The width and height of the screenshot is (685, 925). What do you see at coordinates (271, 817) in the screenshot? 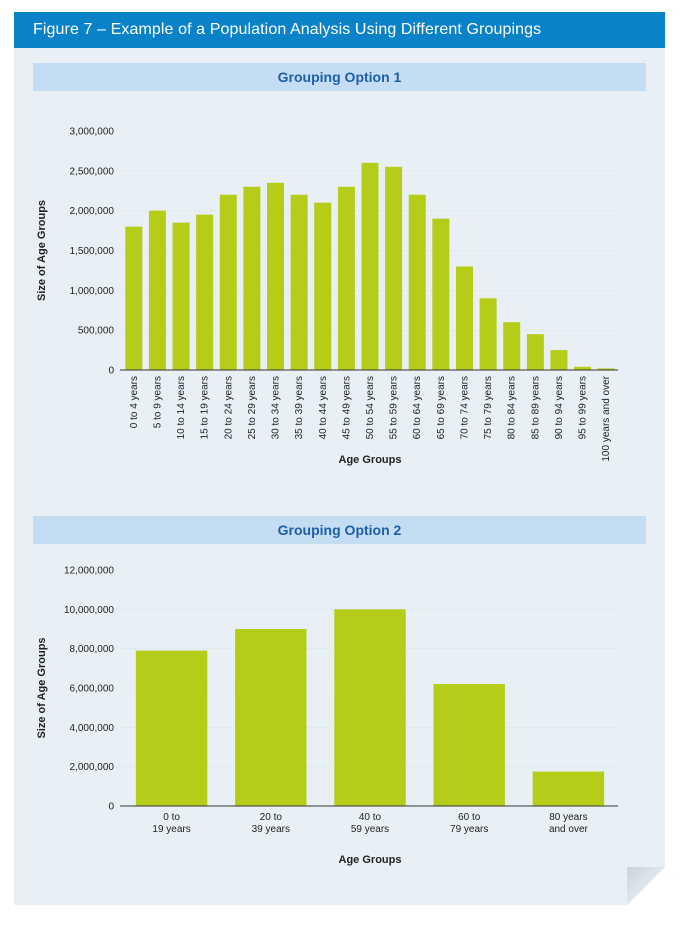
I see `x-tick-label: 20 to` at bounding box center [271, 817].